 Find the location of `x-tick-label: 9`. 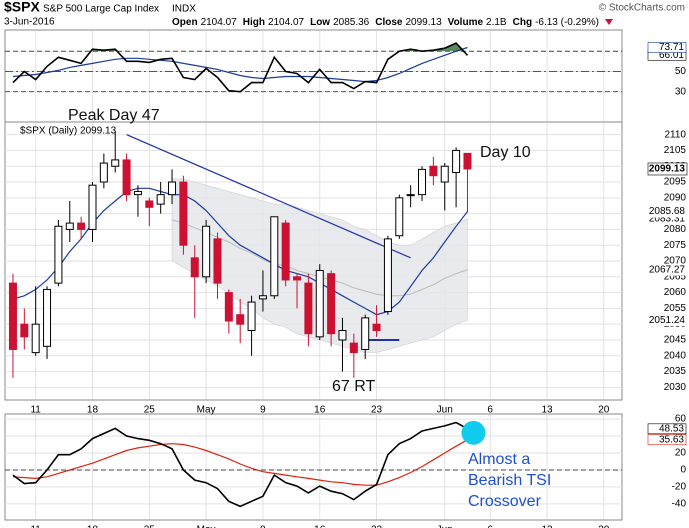

x-tick-label: 9 is located at coordinates (263, 410).